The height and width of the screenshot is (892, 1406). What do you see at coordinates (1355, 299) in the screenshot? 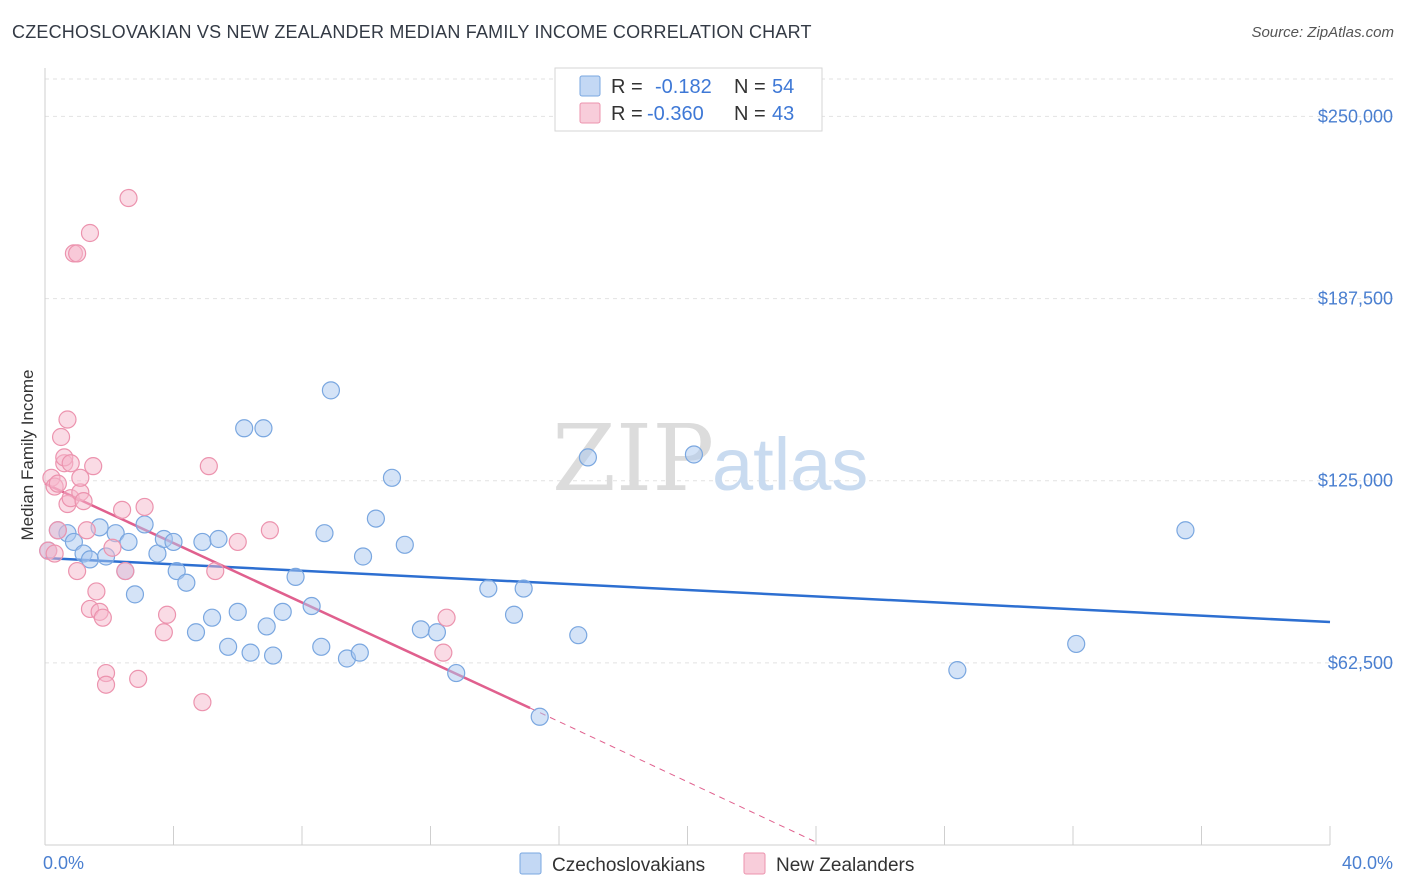
I see `y-tick-label: $187,500` at bounding box center [1355, 299].